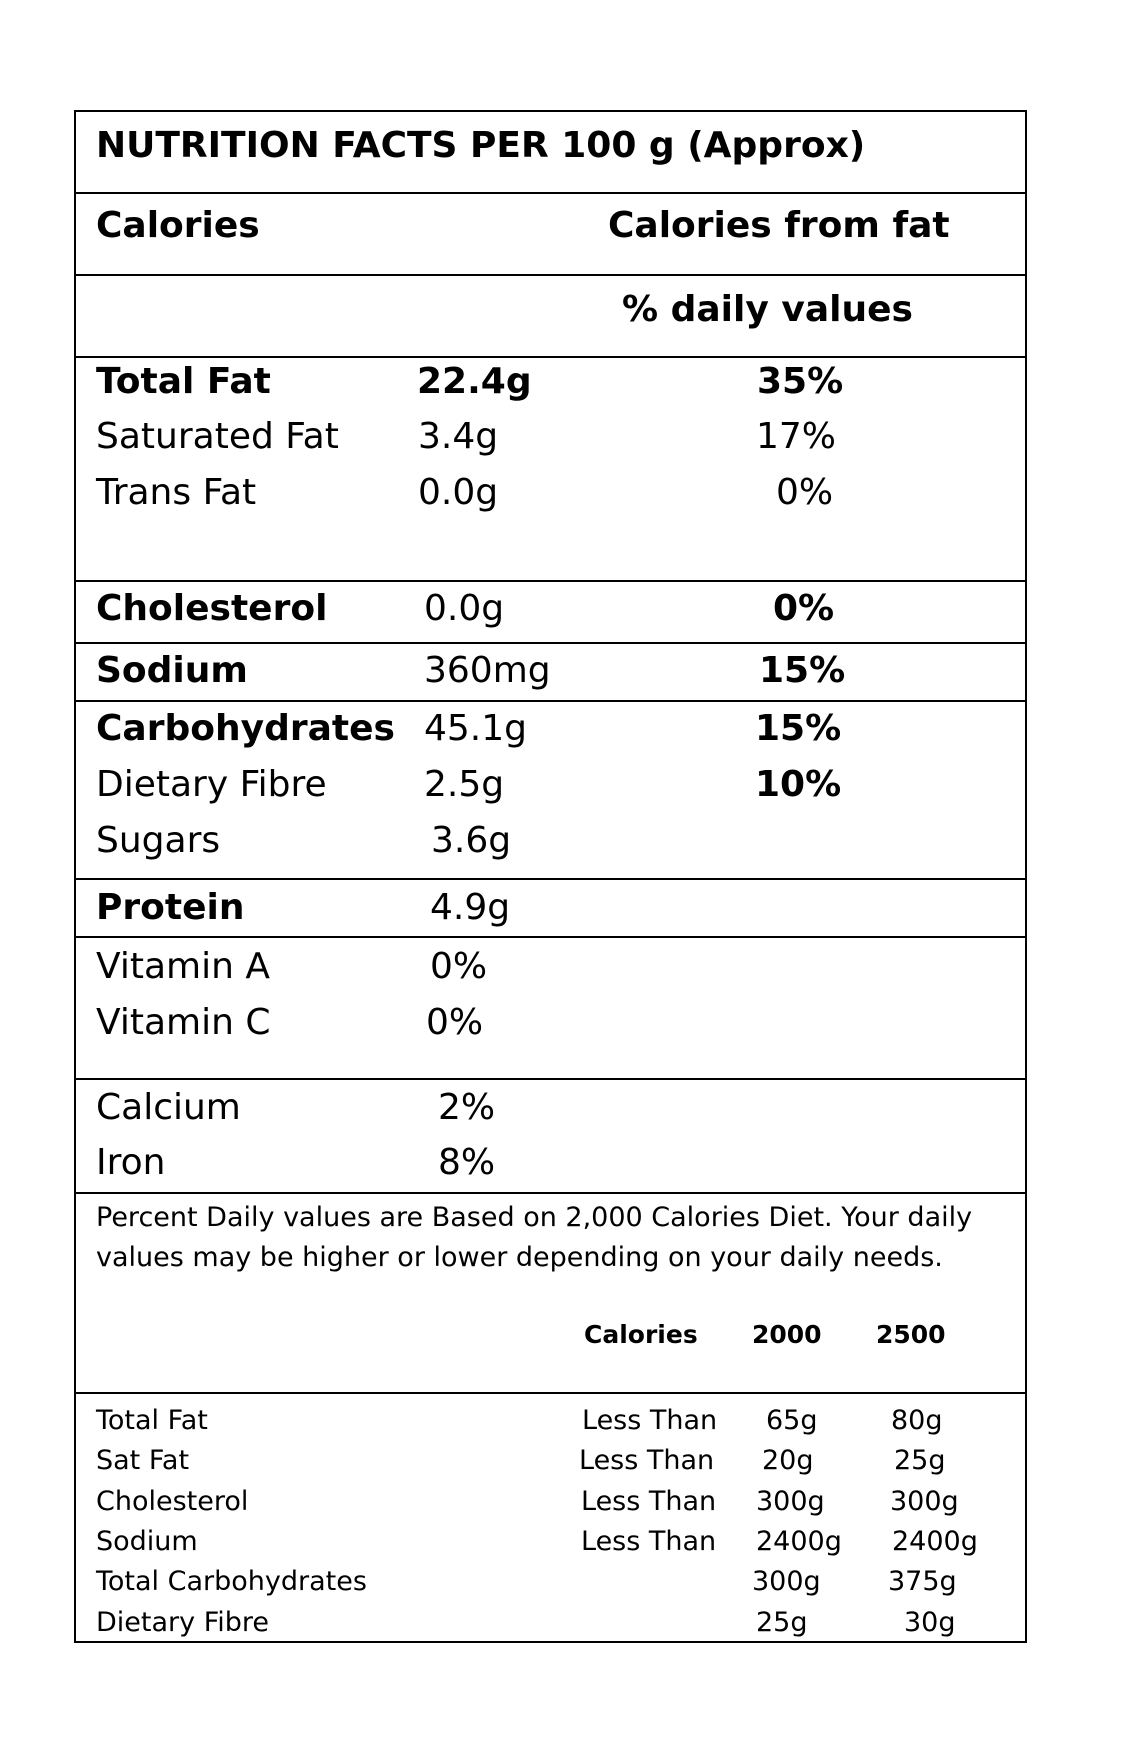  Describe the element at coordinates (183, 381) in the screenshot. I see `nutrient-name: Total Fat` at that location.